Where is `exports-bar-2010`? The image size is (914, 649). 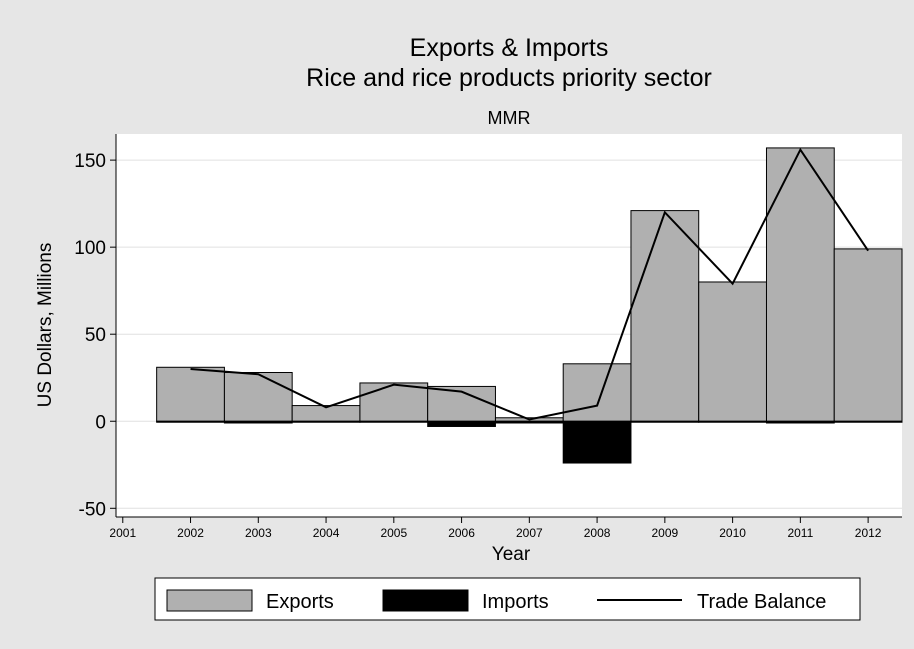 exports-bar-2010 is located at coordinates (732, 351).